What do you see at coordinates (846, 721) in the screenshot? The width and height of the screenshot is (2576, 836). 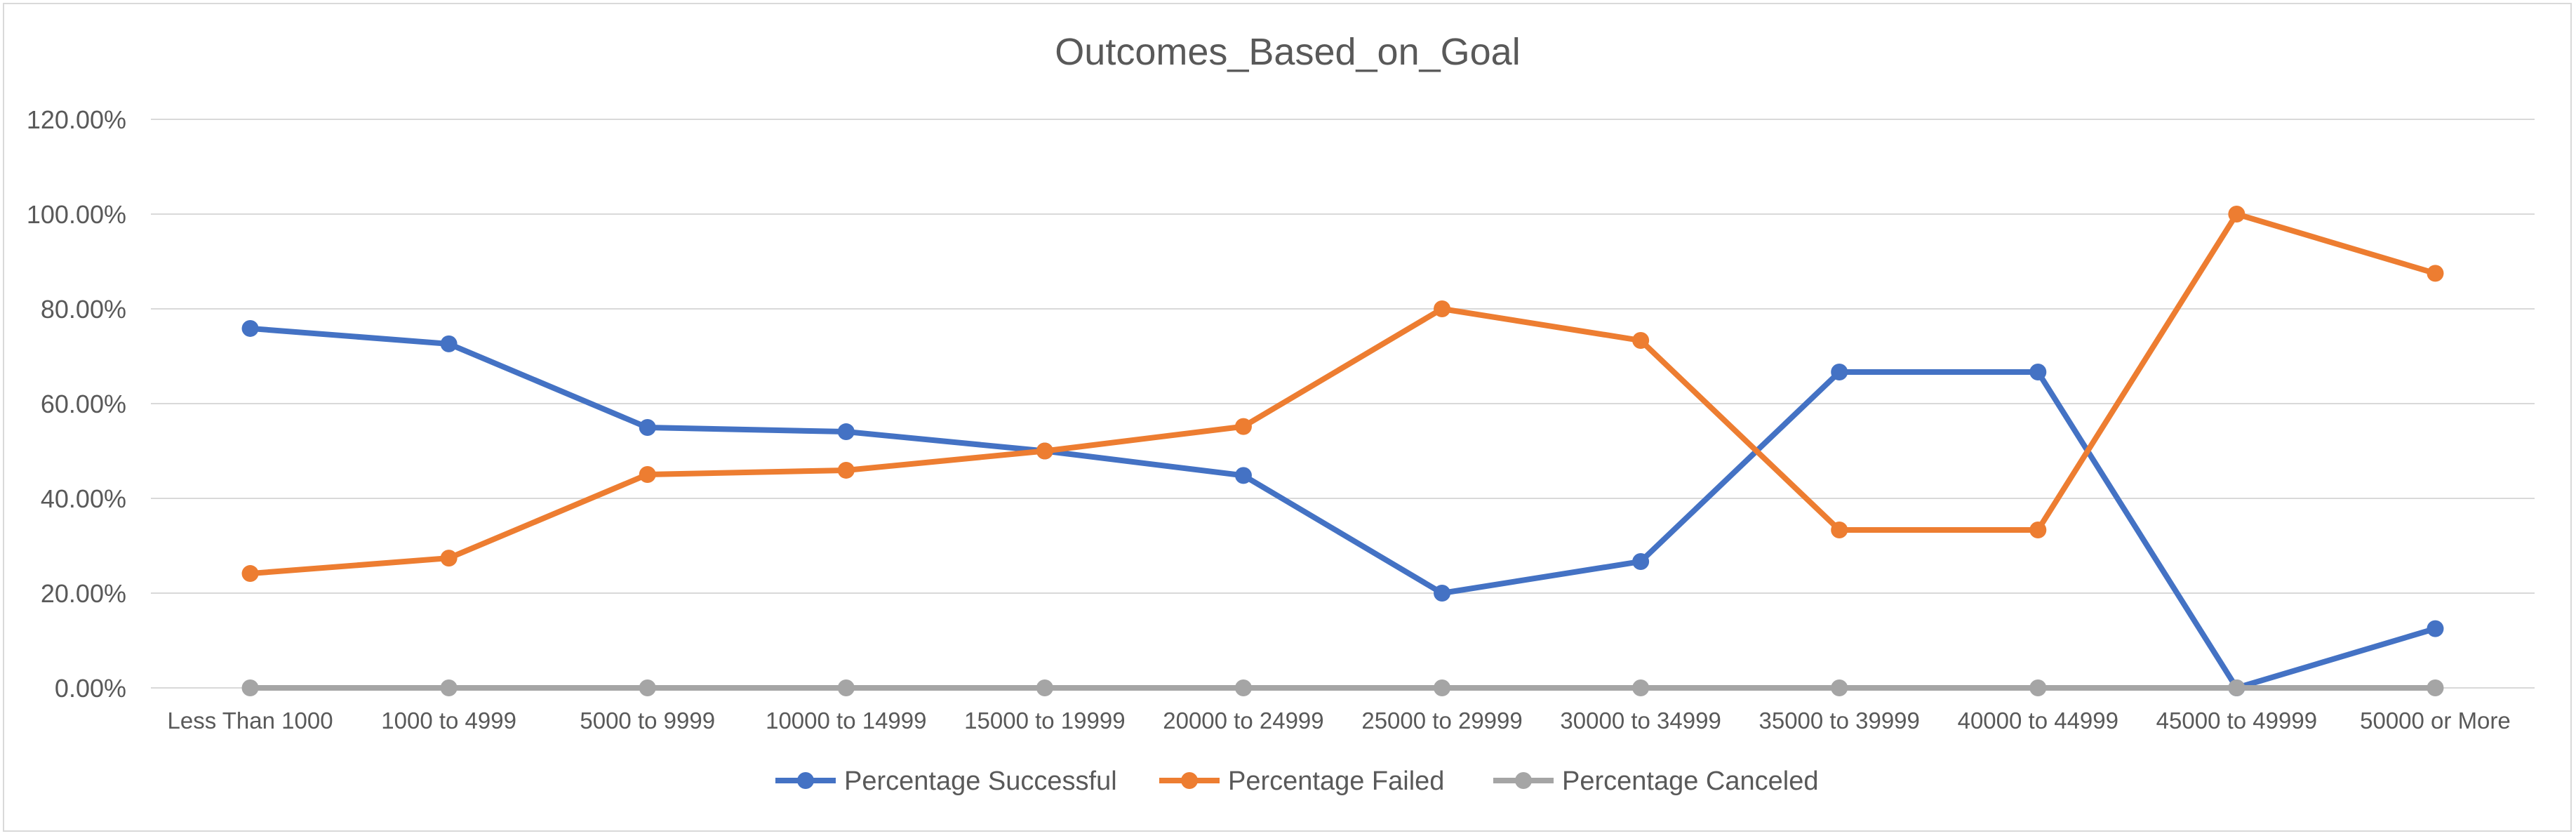 I see `x-tick-label: 10000 to 14999` at bounding box center [846, 721].